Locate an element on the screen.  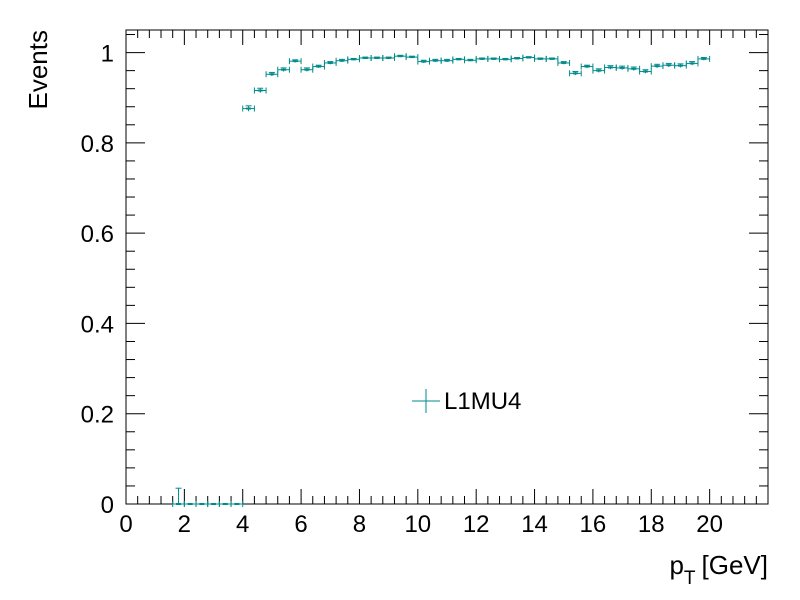
y-tick-labels: 0 0.2 0.4 0.6 0.8 1 is located at coordinates (97, 280).